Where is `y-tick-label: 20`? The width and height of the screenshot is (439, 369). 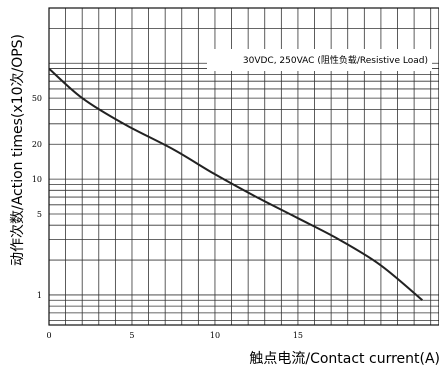 y-tick-label: 20 is located at coordinates (37, 144).